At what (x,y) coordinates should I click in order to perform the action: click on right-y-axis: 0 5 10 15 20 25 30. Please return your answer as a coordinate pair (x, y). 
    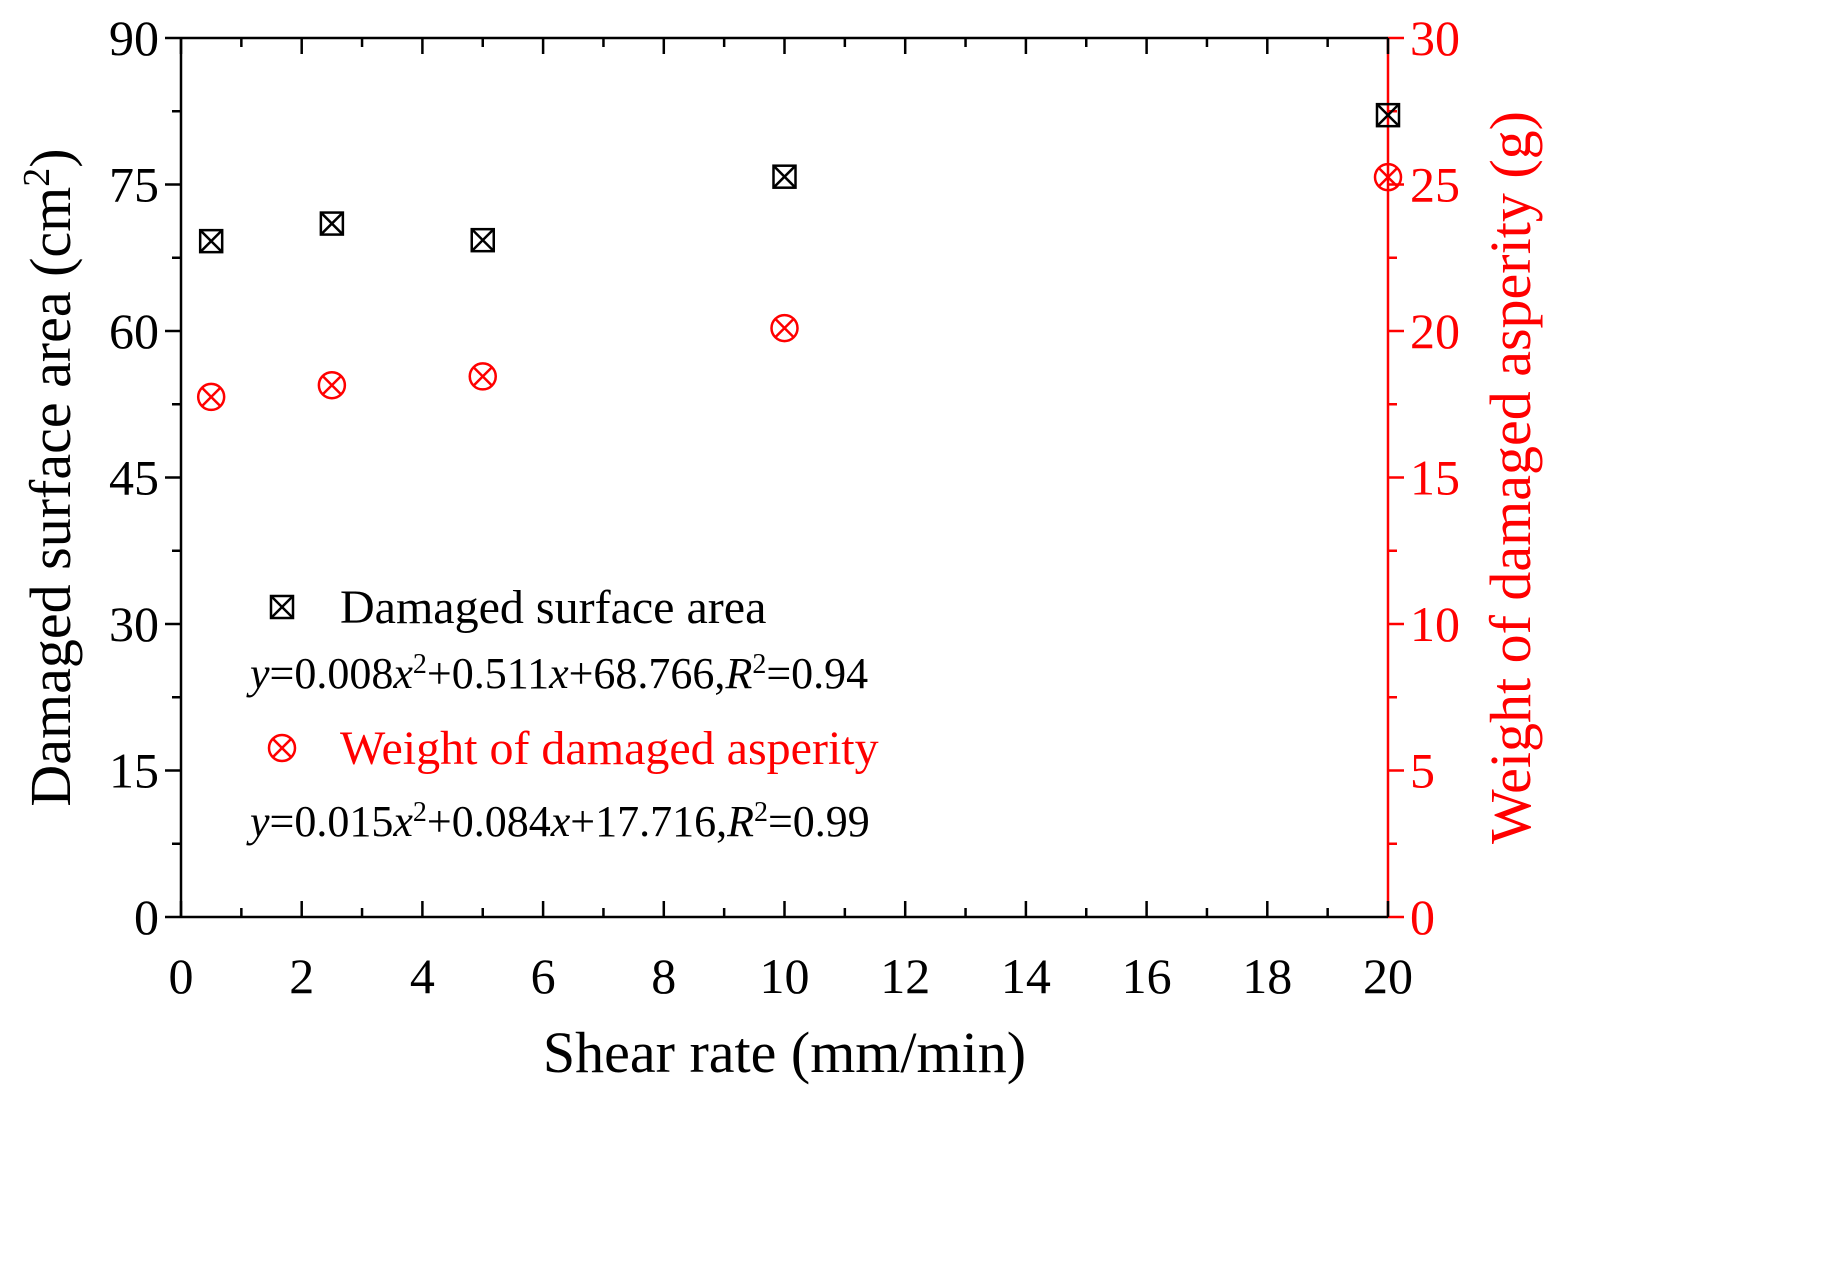
    Looking at the image, I should click on (1424, 477).